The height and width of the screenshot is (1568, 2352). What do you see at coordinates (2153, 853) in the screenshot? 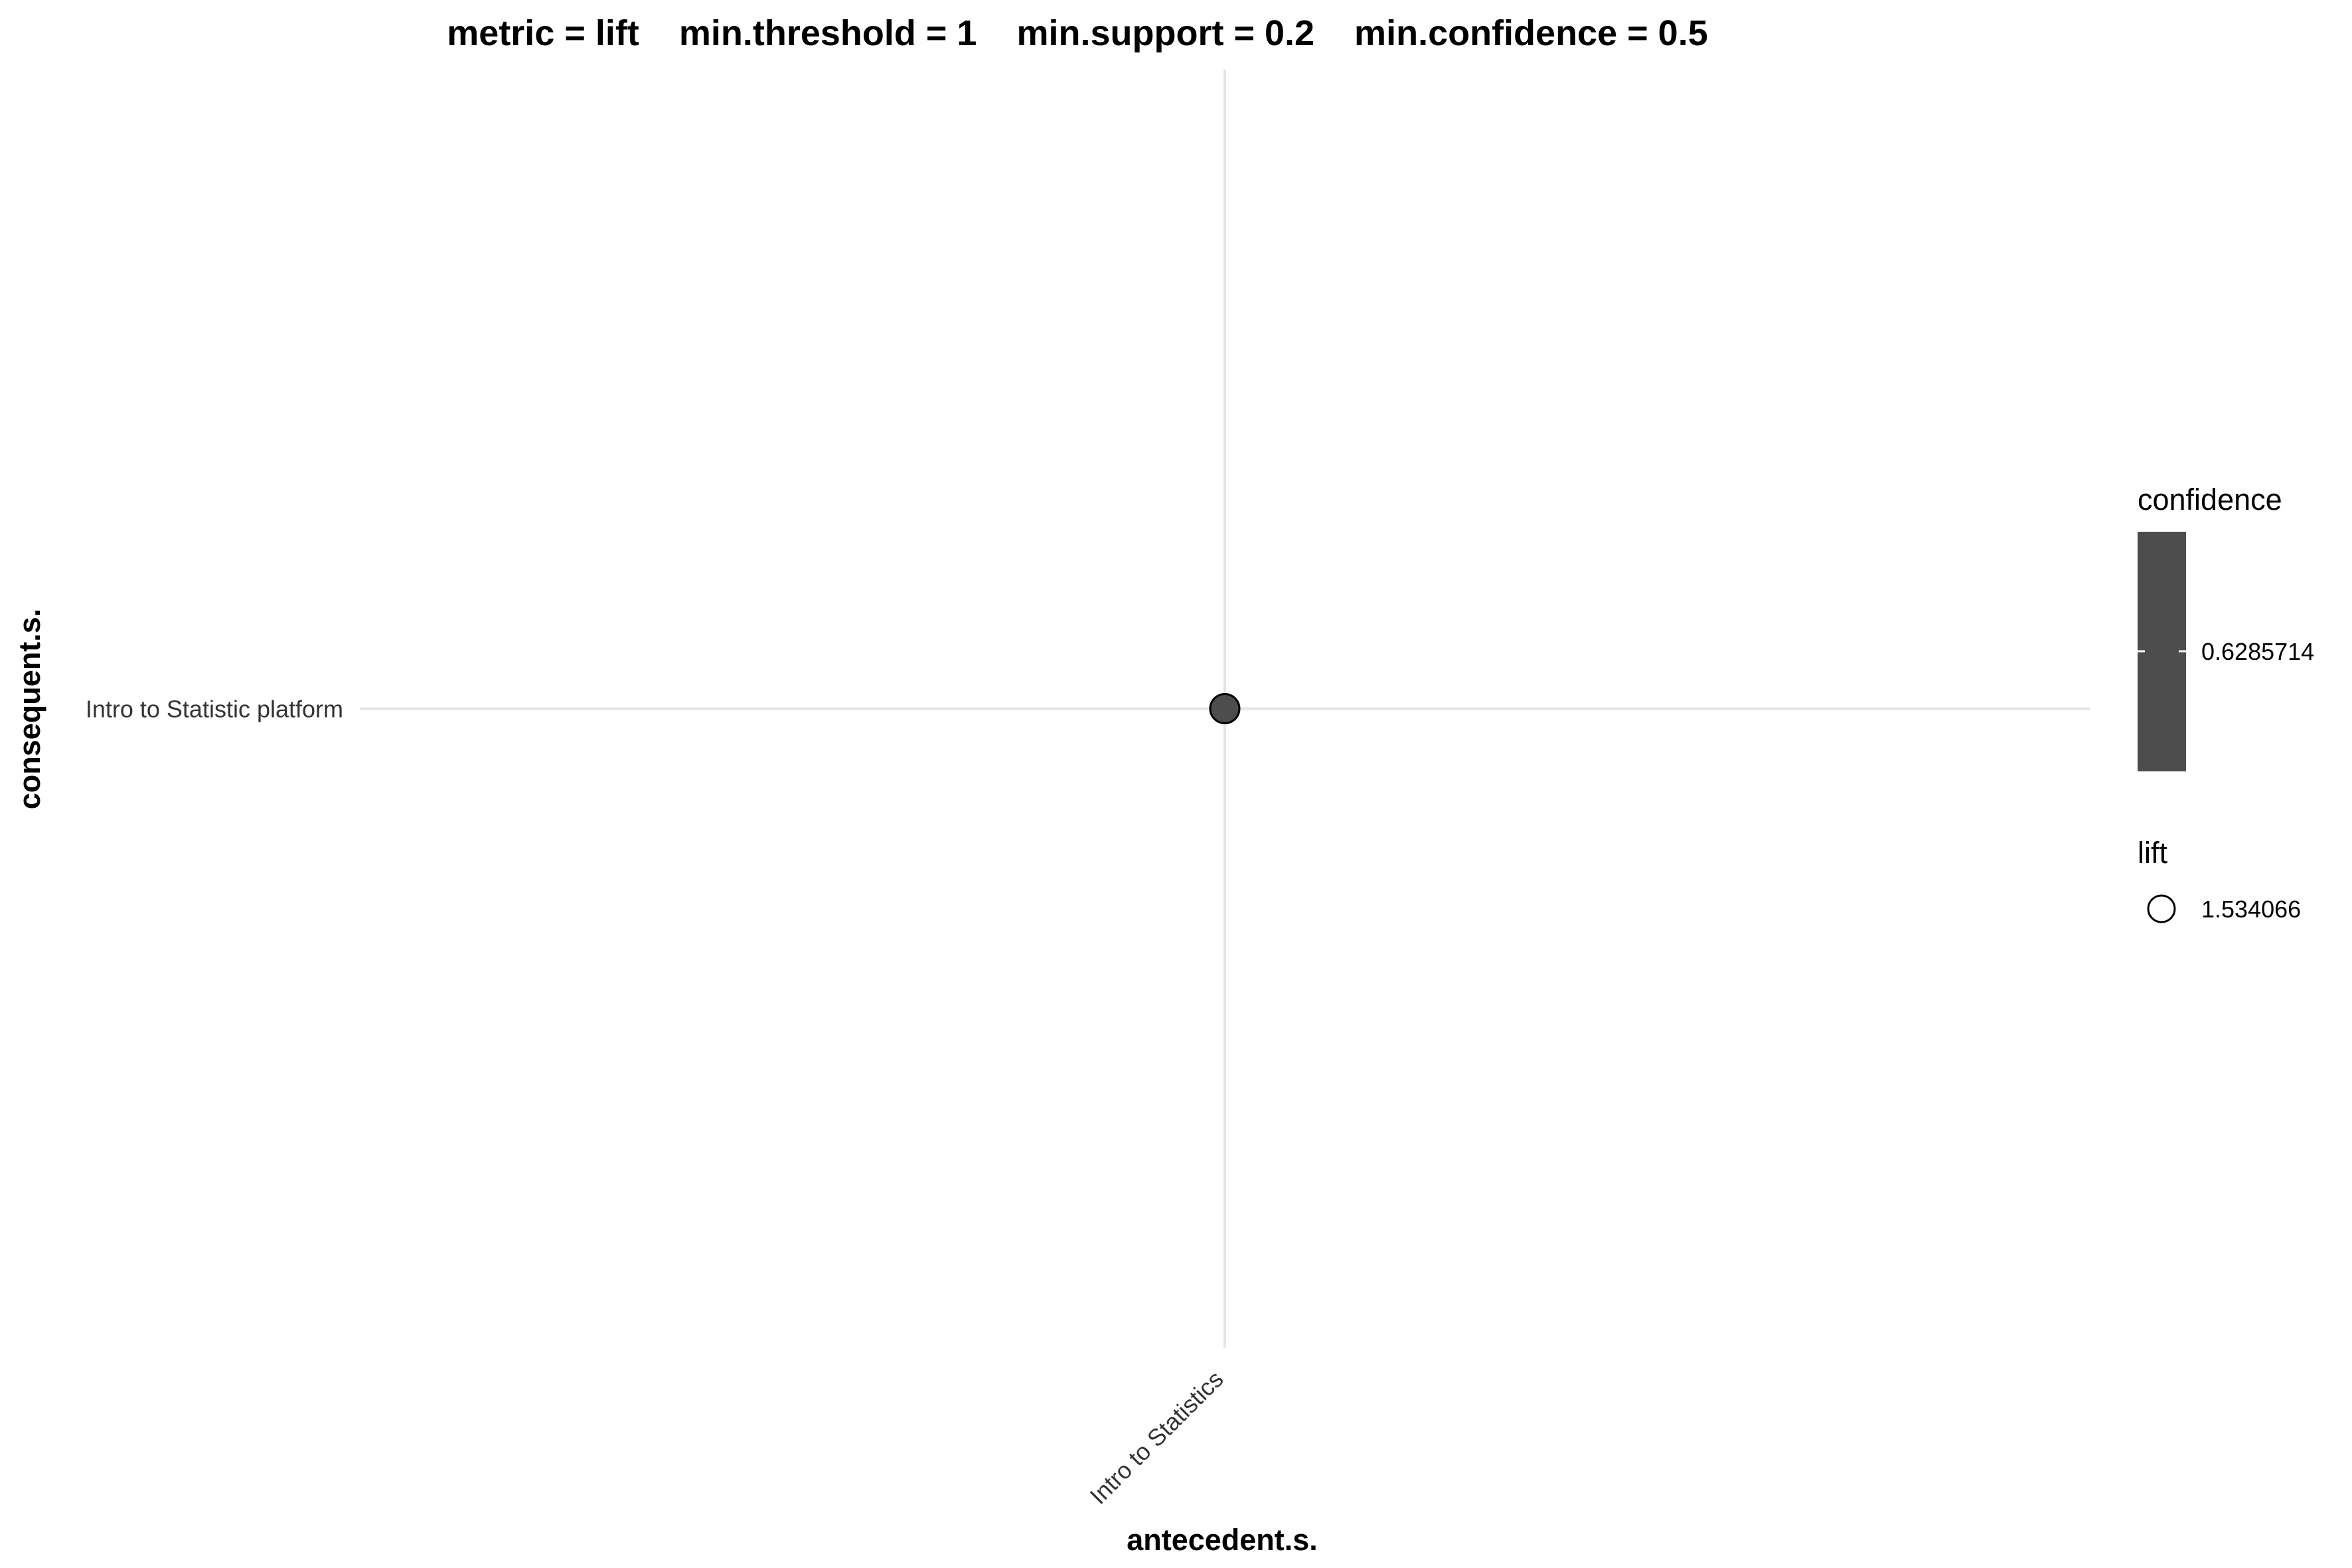
I see `legend-lift-title: lift` at bounding box center [2153, 853].